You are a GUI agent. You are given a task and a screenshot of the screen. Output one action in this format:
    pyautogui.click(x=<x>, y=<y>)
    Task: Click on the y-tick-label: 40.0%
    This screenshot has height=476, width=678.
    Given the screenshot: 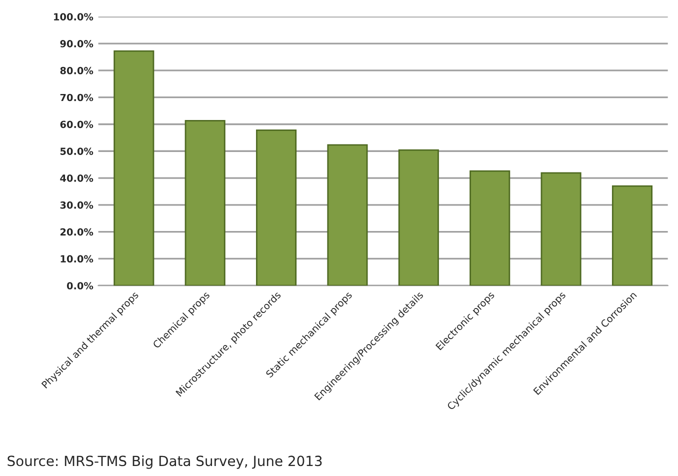 What is the action you would take?
    pyautogui.click(x=77, y=178)
    